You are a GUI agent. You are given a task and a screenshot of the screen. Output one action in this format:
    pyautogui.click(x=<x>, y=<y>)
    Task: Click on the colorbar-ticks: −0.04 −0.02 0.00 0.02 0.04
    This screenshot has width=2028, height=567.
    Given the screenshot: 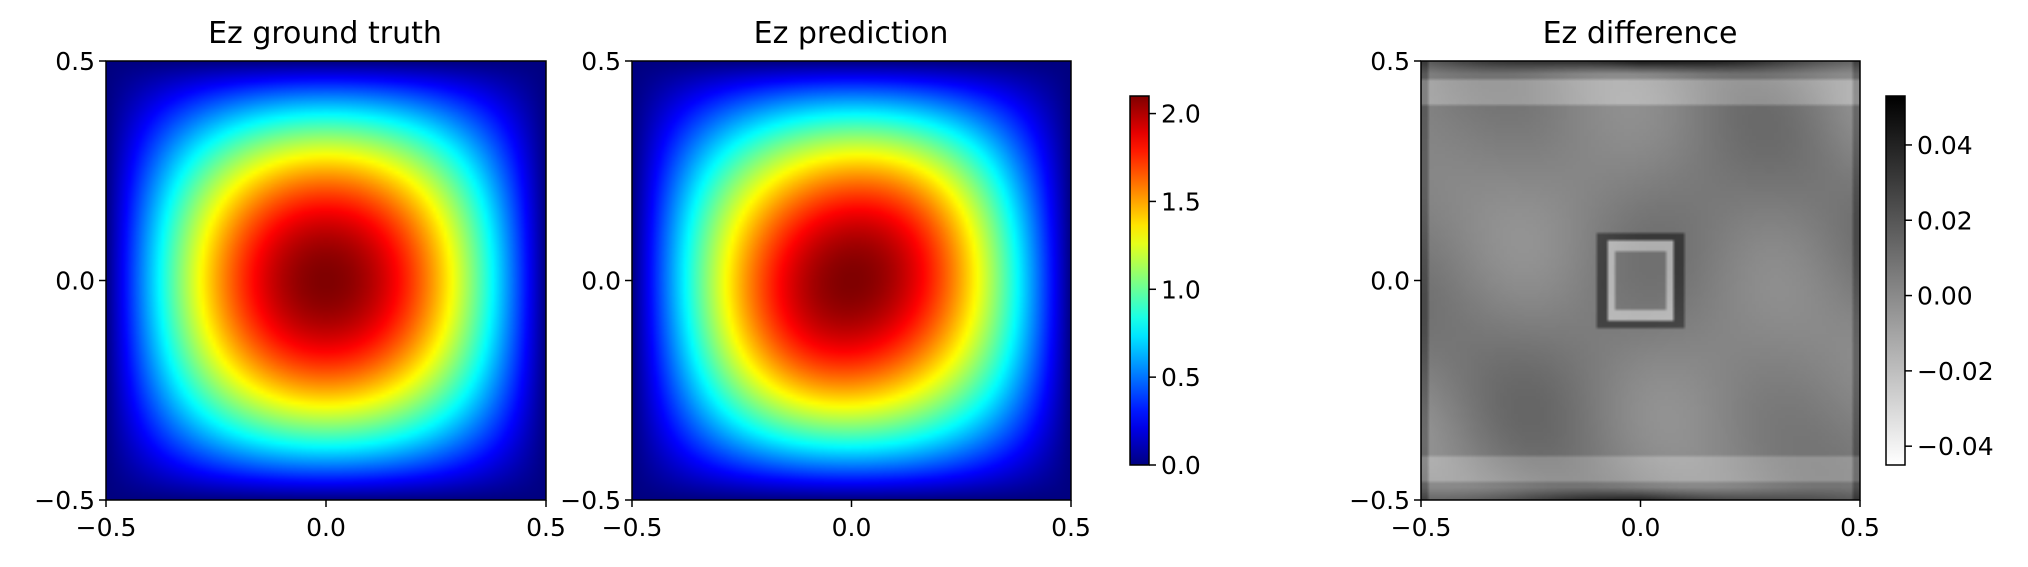 What is the action you would take?
    pyautogui.click(x=1949, y=296)
    